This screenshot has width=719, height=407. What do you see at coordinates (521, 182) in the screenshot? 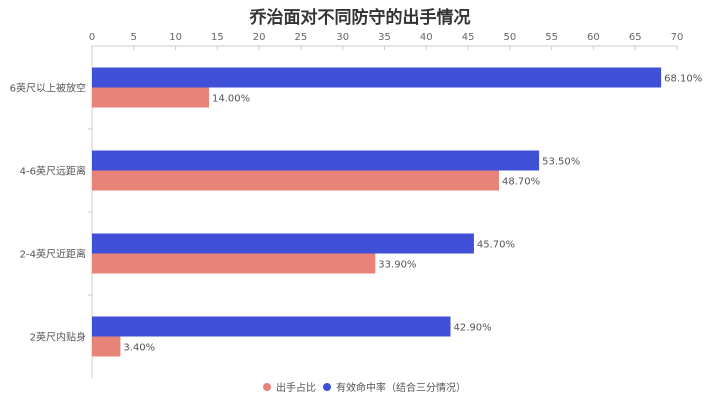
I see `data-label: 48.70%` at bounding box center [521, 182].